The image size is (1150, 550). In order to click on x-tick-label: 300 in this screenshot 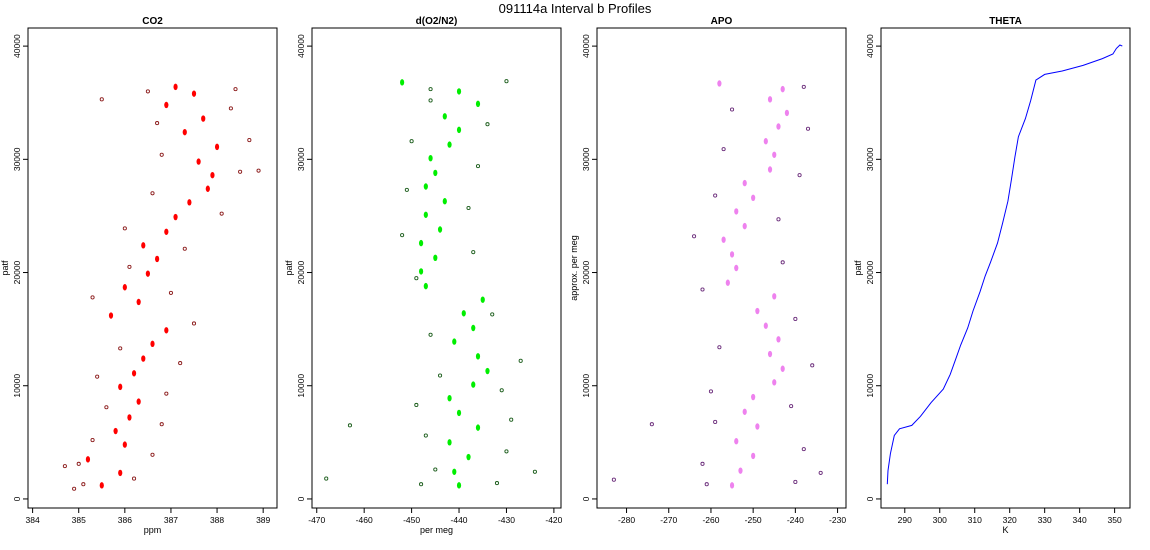, I will do `click(940, 520)`.